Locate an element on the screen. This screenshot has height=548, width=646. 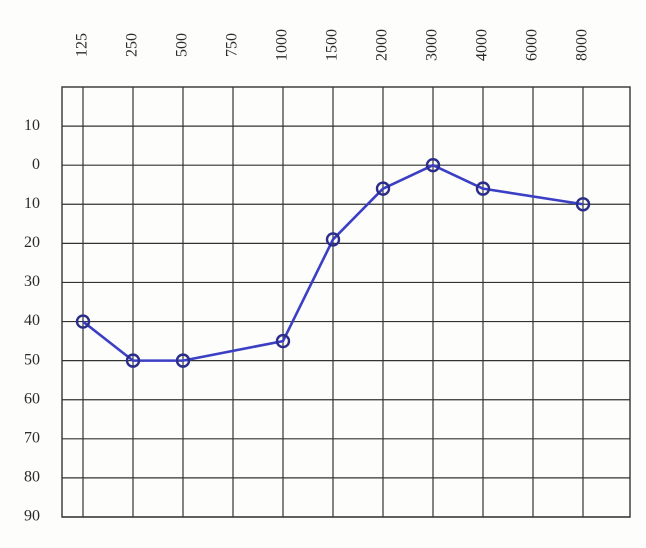
y-tick-label: 80 is located at coordinates (32, 477).